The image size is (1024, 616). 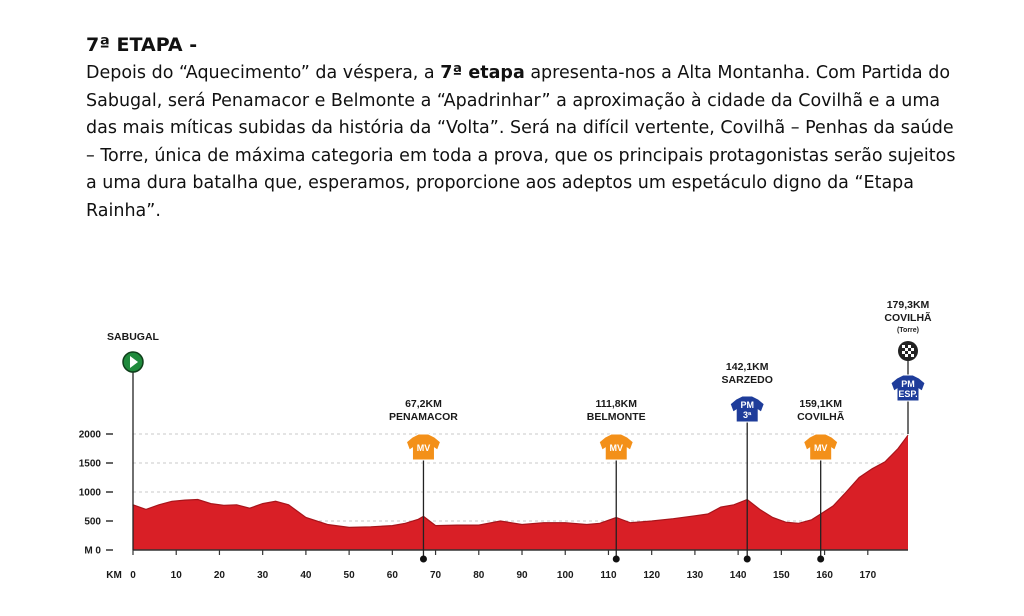 I want to click on x-tick-label-140: 140, so click(x=738, y=575).